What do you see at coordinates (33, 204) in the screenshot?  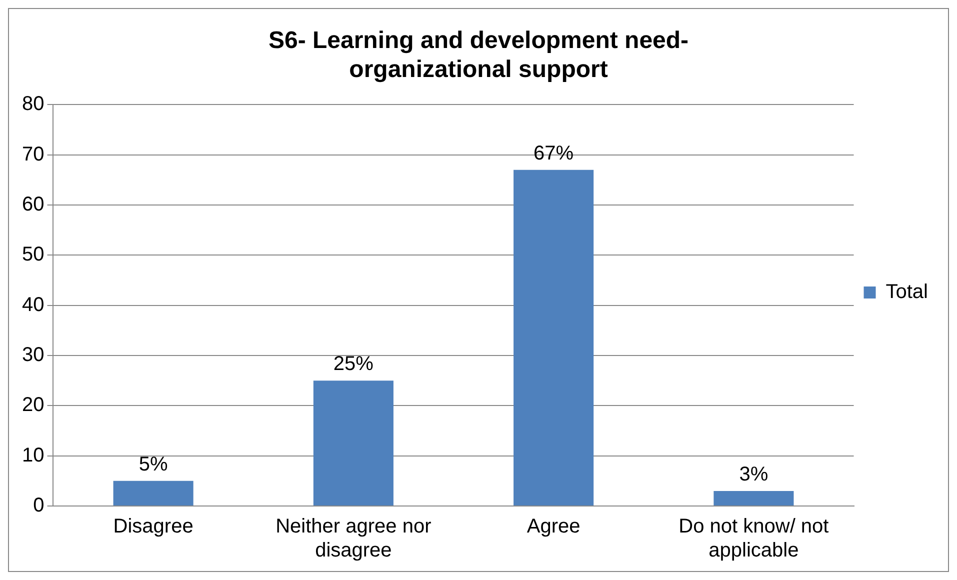 I see `y-tick-label: 60` at bounding box center [33, 204].